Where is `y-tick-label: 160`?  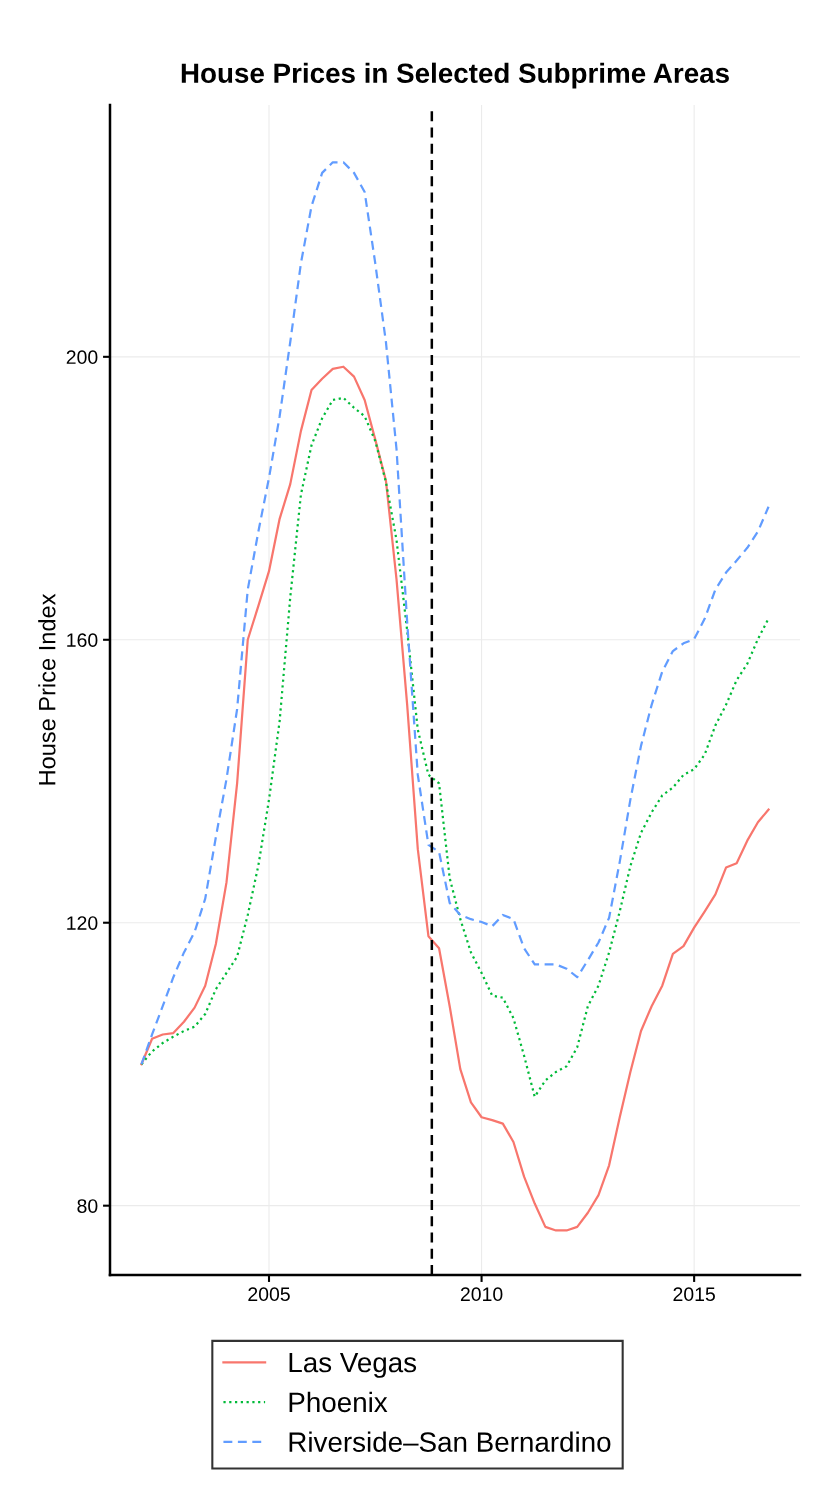 y-tick-label: 160 is located at coordinates (82, 640).